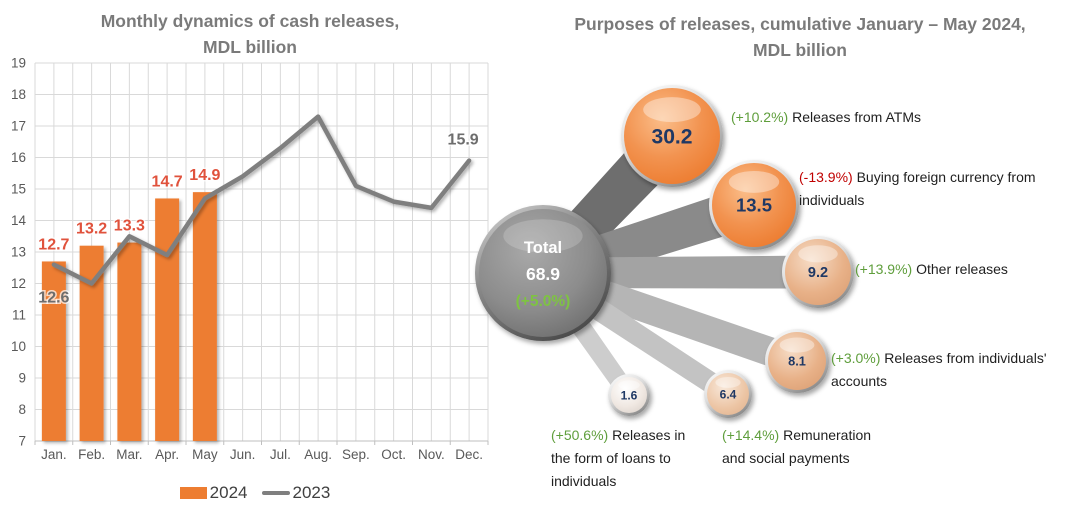  I want to click on y-tick-label: 13, so click(18, 252).